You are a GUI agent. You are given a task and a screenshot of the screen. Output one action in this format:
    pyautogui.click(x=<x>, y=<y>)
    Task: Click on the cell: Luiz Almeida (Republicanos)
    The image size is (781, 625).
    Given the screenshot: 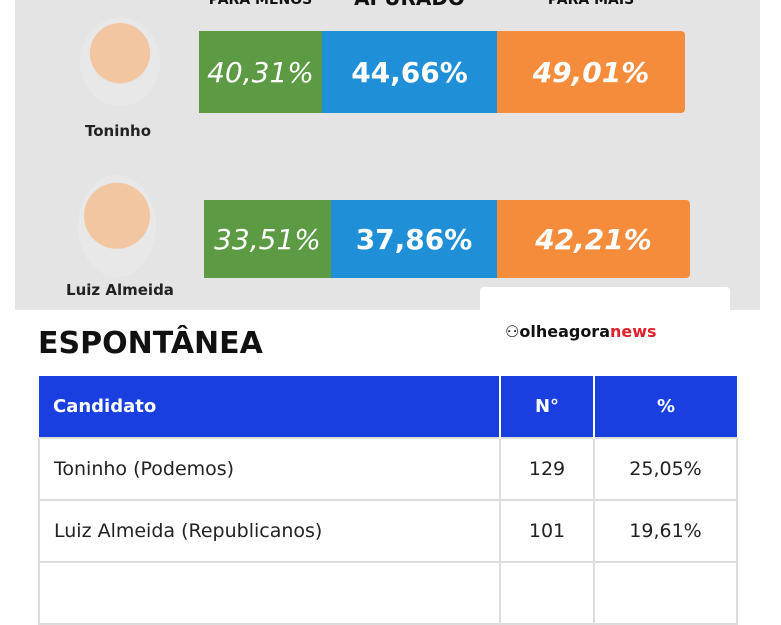 What is the action you would take?
    pyautogui.click(x=269, y=531)
    